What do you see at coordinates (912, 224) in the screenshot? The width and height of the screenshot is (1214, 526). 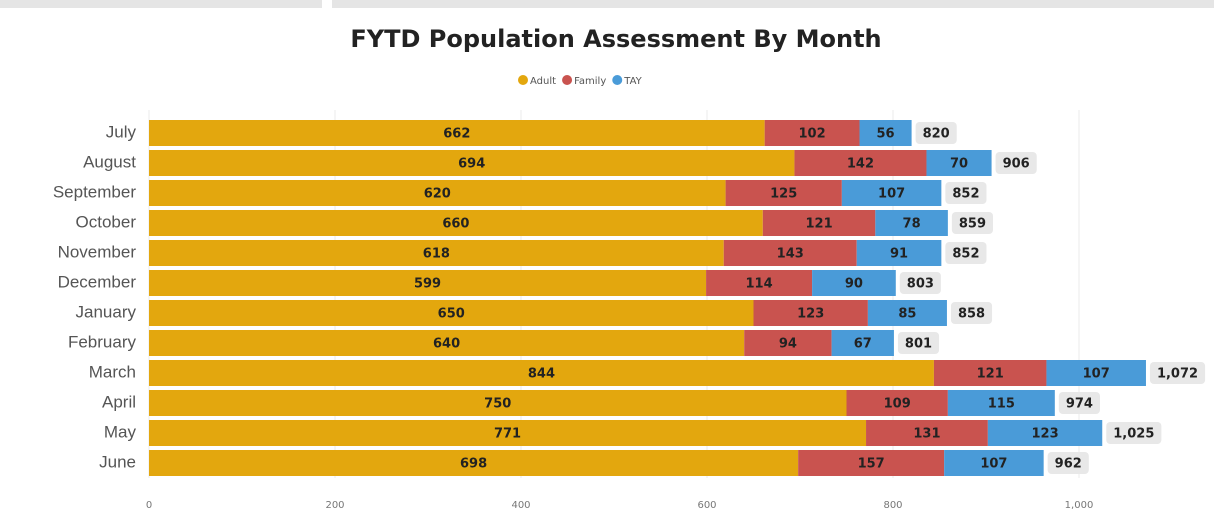 I see `data-label: 78` at bounding box center [912, 224].